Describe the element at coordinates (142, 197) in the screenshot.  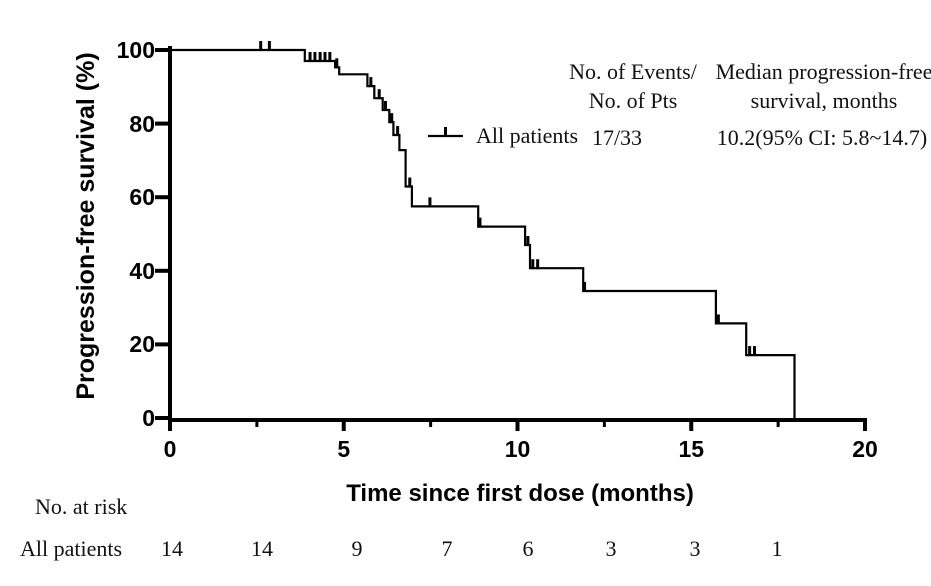
I see `y-tick-label-60: 60` at that location.